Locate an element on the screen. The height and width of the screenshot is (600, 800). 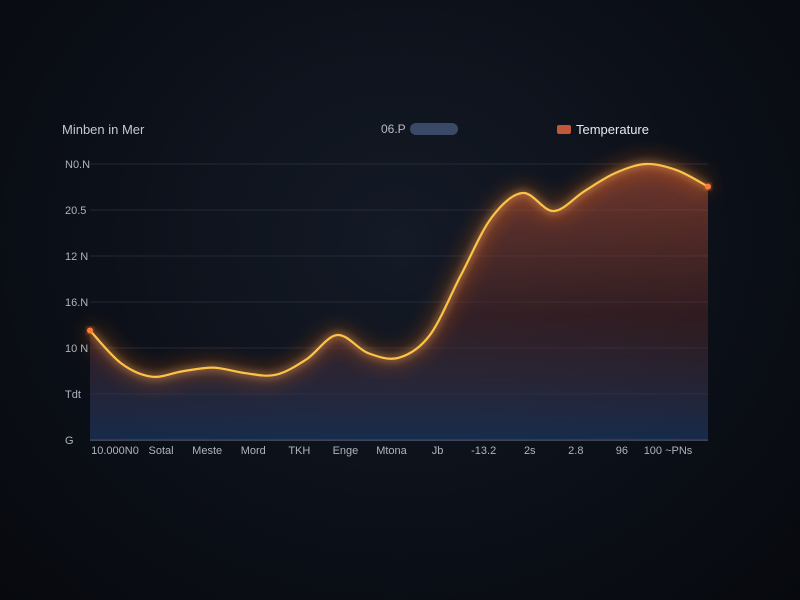
legend: Temperature is located at coordinates (603, 129).